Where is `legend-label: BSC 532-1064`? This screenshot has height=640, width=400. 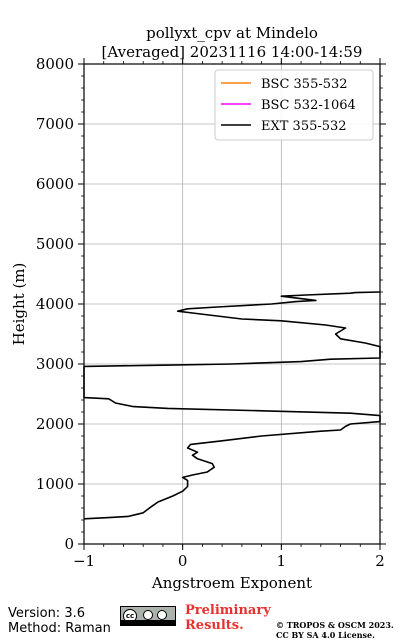
legend-label: BSC 532-1064 is located at coordinates (308, 105).